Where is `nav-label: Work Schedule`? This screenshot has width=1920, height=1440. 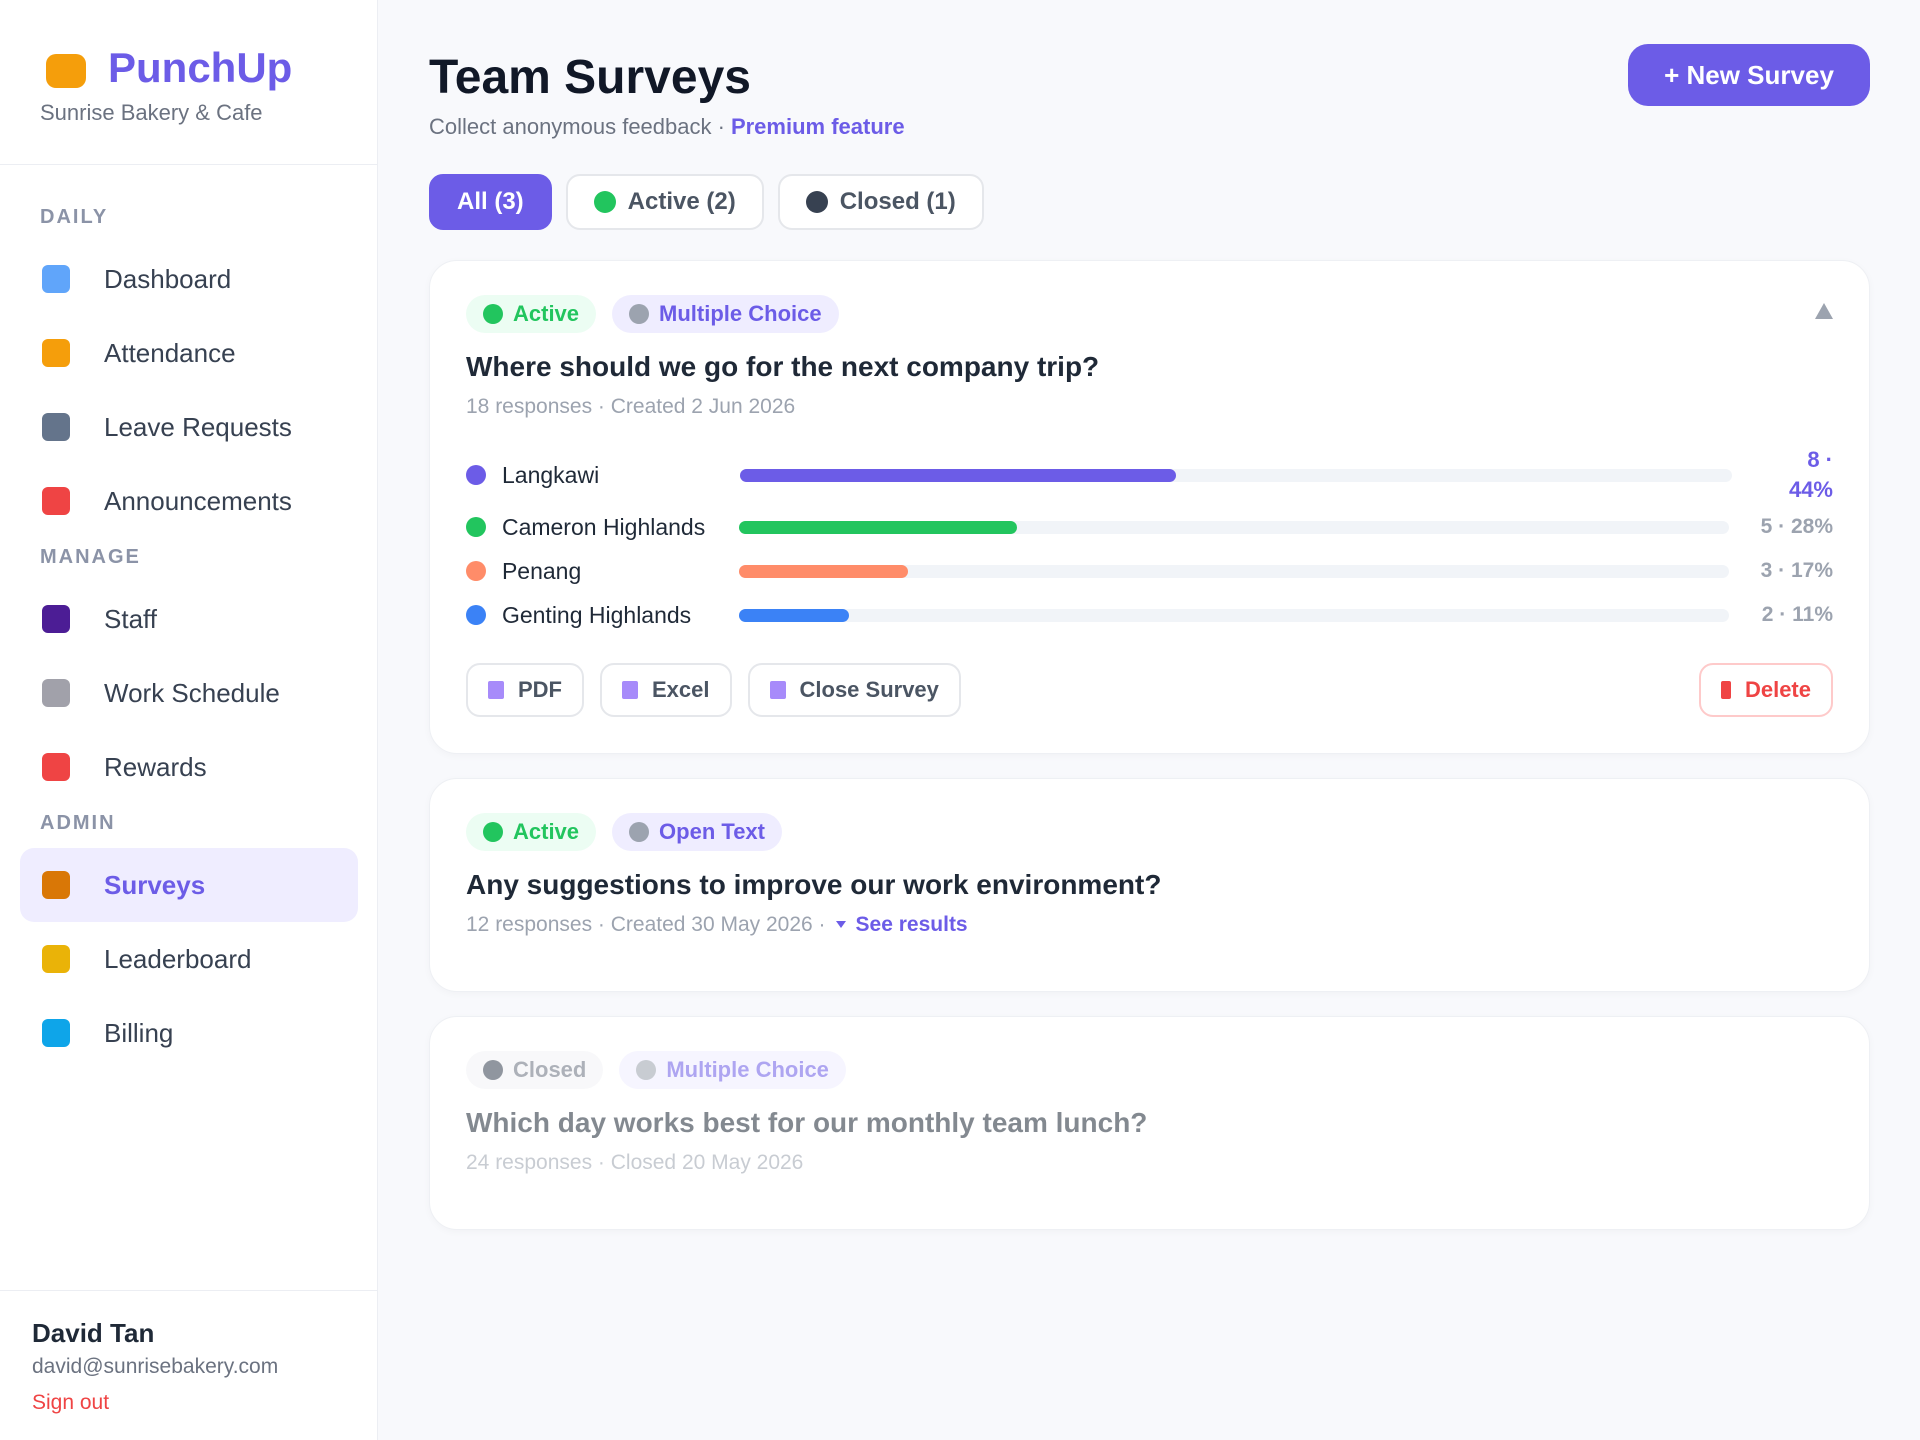 nav-label: Work Schedule is located at coordinates (192, 692).